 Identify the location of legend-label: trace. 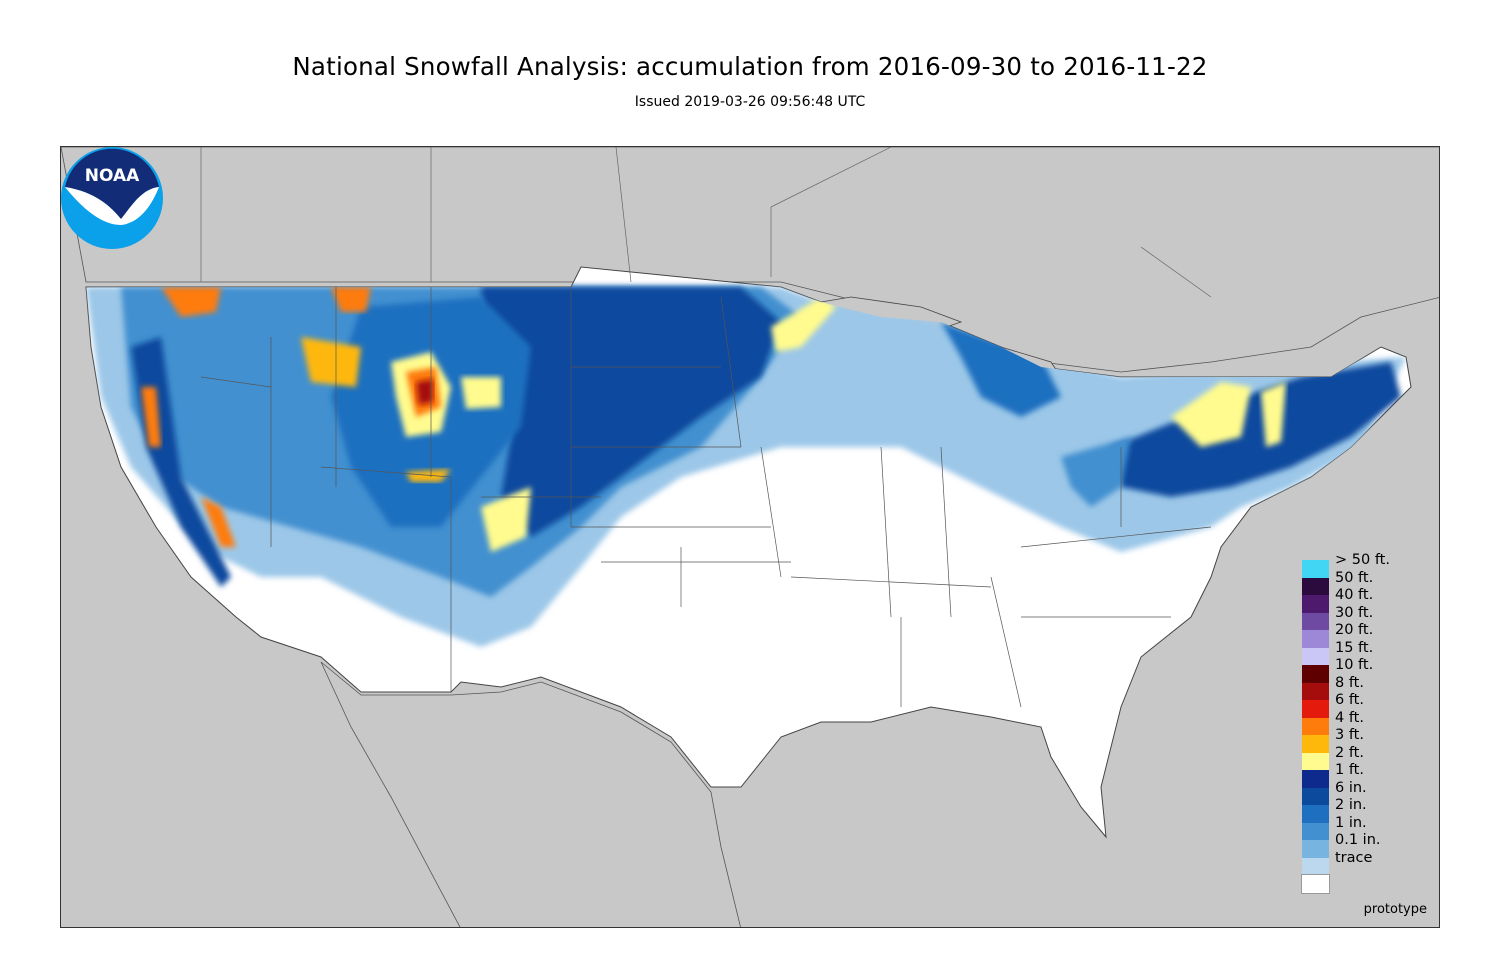
(1354, 857).